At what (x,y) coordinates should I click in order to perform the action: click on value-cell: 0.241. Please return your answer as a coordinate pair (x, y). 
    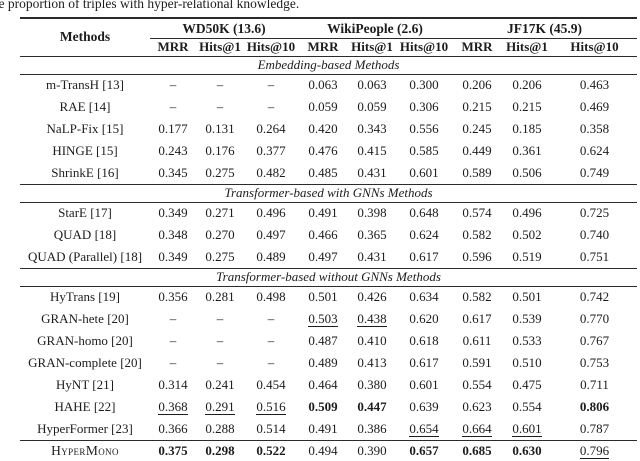
    Looking at the image, I should click on (220, 384).